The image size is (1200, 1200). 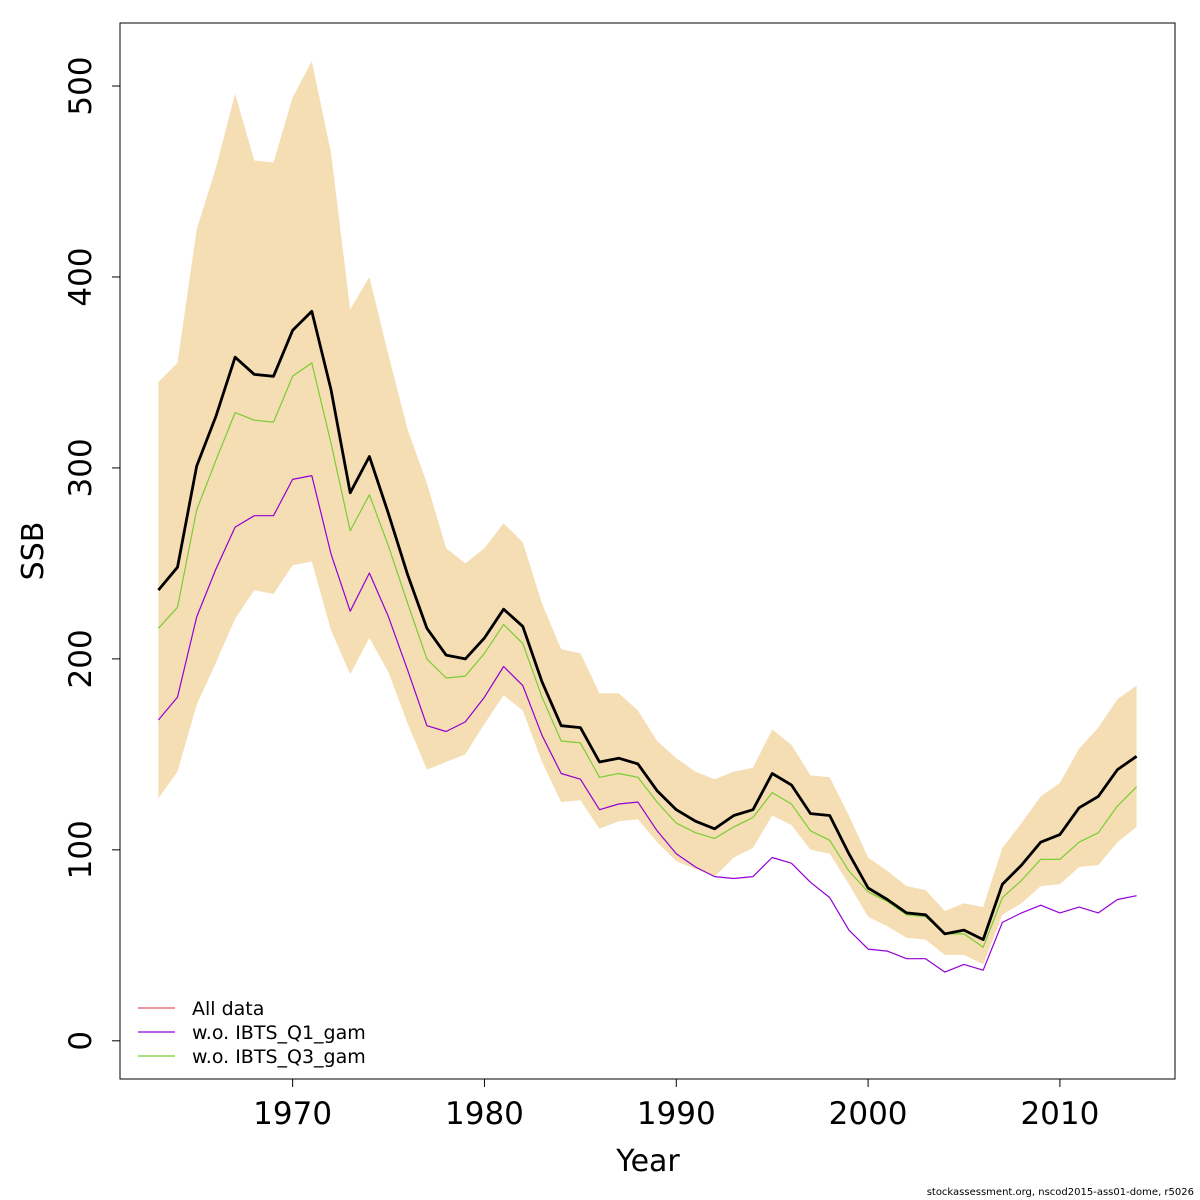 I want to click on y-tick-label: 300, so click(x=81, y=467).